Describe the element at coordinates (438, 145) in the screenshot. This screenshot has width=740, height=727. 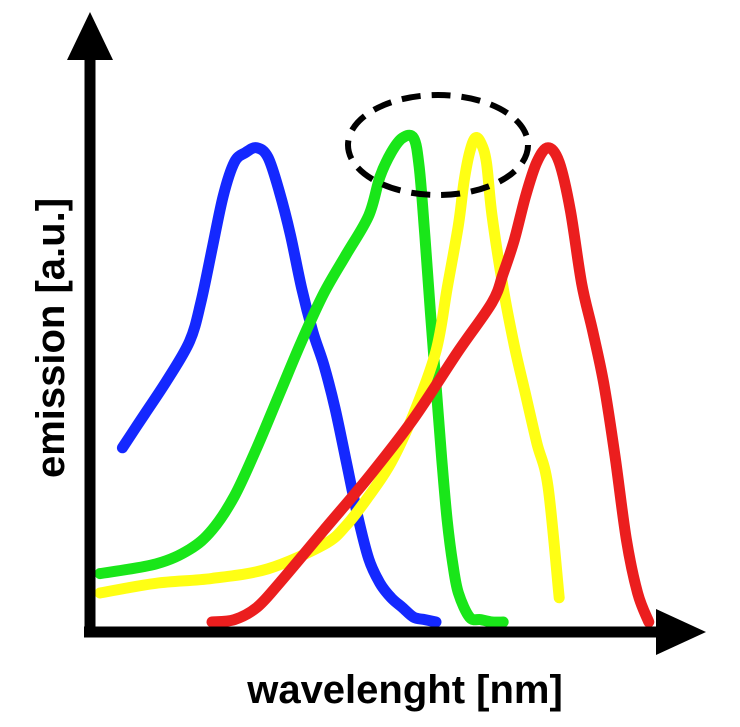
I see `highlight-dashed-ellipse` at that location.